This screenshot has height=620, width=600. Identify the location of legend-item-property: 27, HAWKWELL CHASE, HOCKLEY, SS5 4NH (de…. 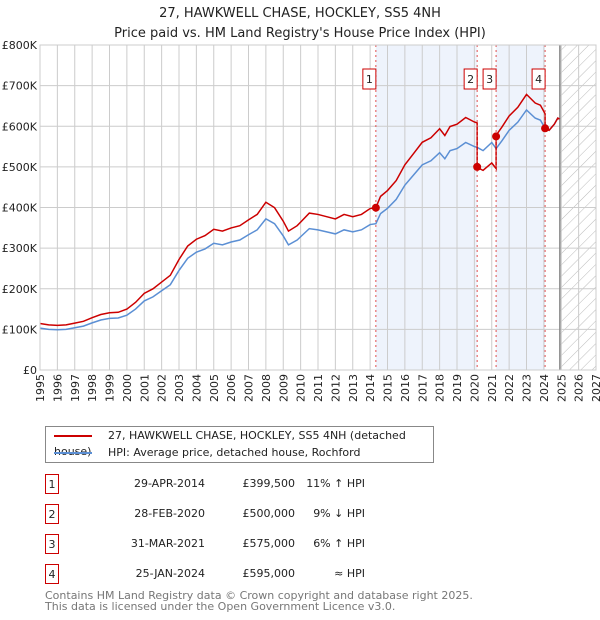
(243, 443).